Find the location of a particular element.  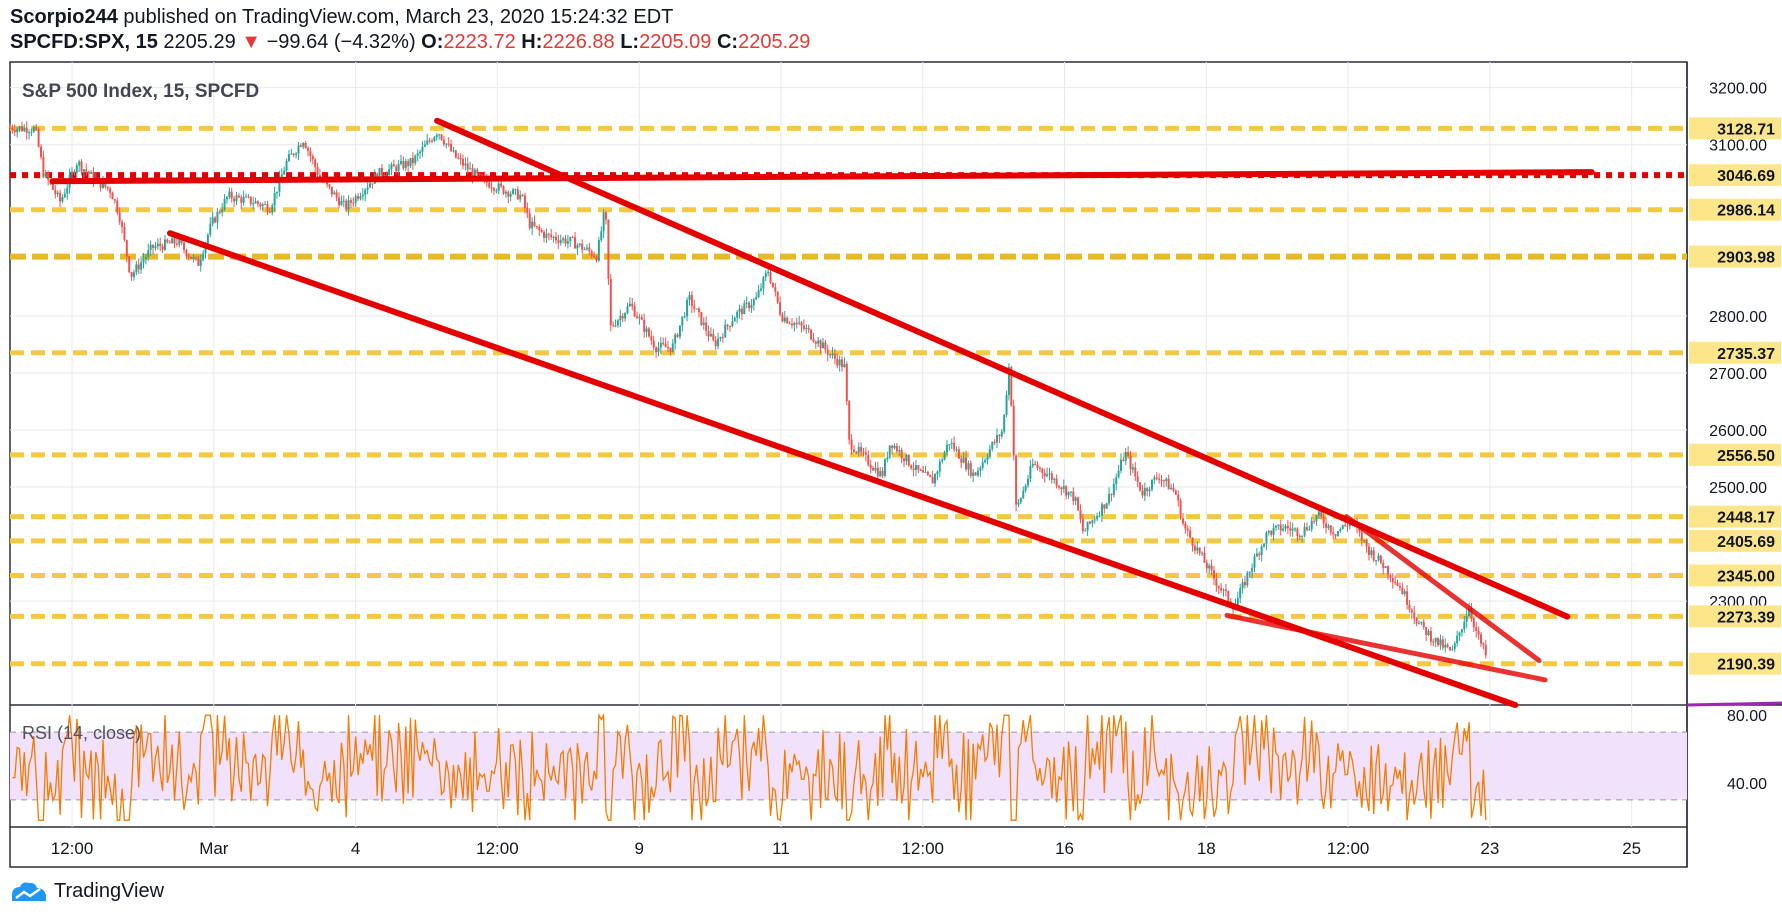

price-level-label: 3128.71 is located at coordinates (1746, 129).